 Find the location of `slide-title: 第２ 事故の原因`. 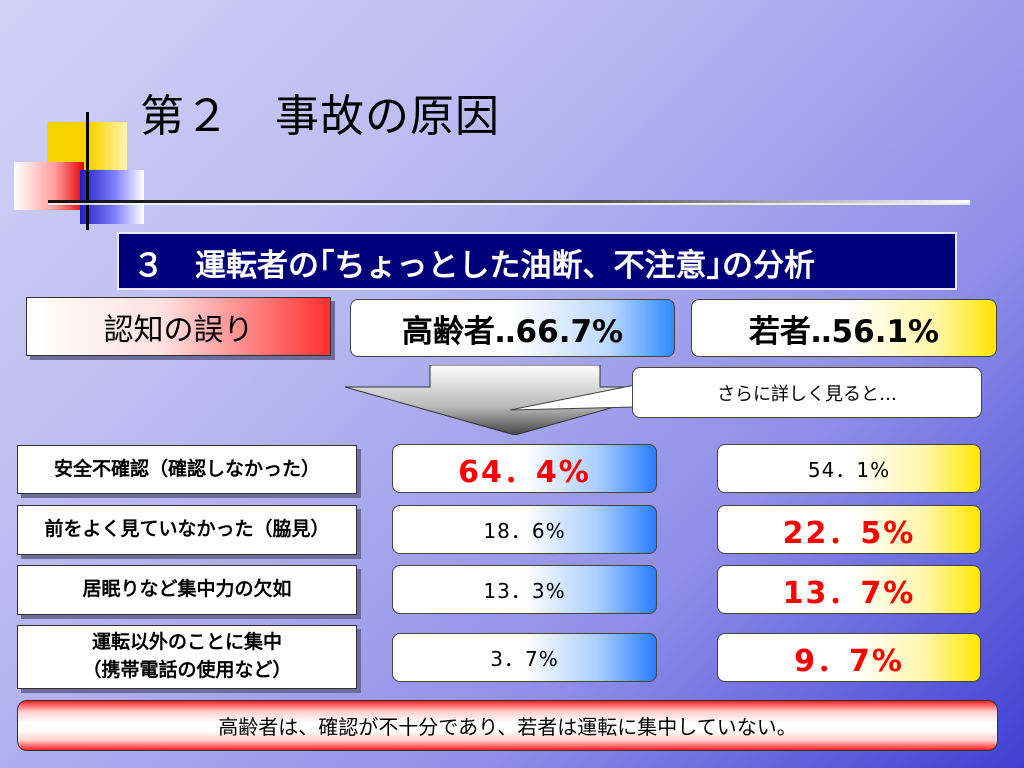

slide-title: 第２ 事故の原因 is located at coordinates (320, 116).